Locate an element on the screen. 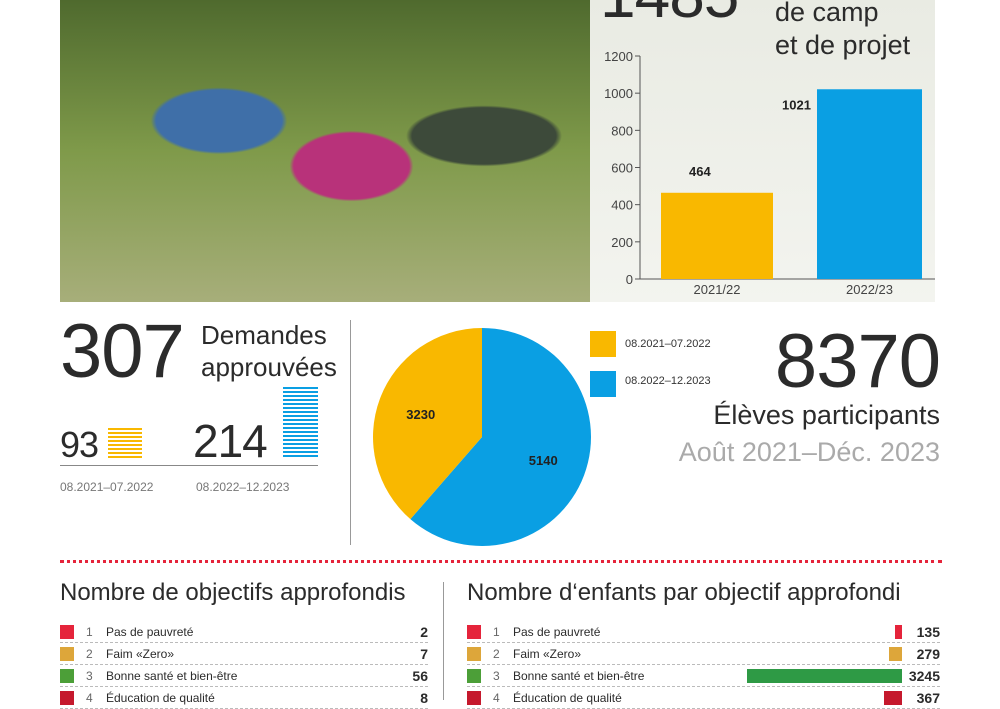 Image resolution: width=1000 pixels, height=709 pixels. students-label: Élèves participants is located at coordinates (826, 415).